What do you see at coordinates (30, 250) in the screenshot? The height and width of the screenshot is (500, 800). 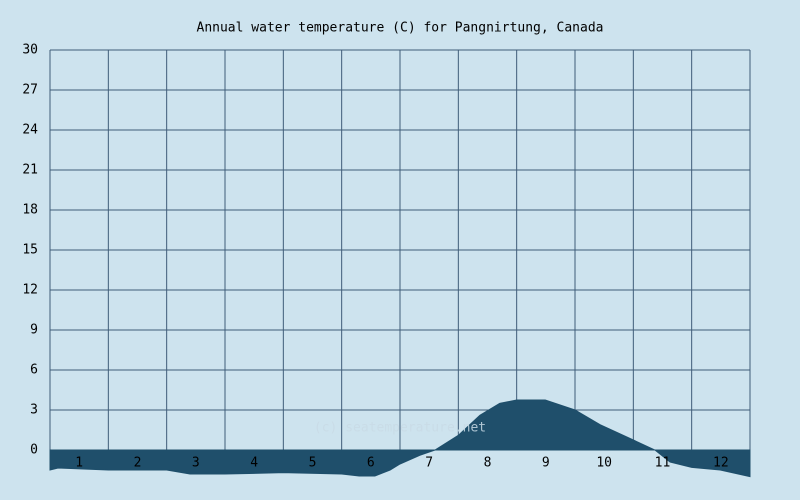 I see `y-tick-label: 15` at bounding box center [30, 250].